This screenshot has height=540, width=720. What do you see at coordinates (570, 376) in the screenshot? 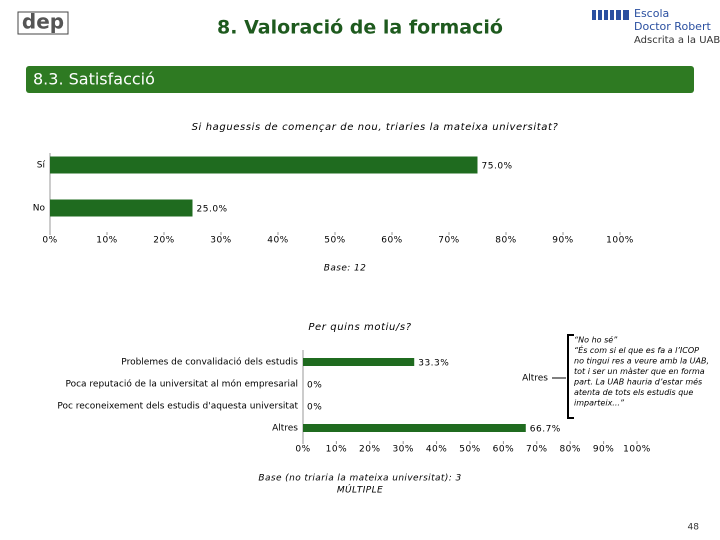
I see `annotation-bracket` at bounding box center [570, 376].